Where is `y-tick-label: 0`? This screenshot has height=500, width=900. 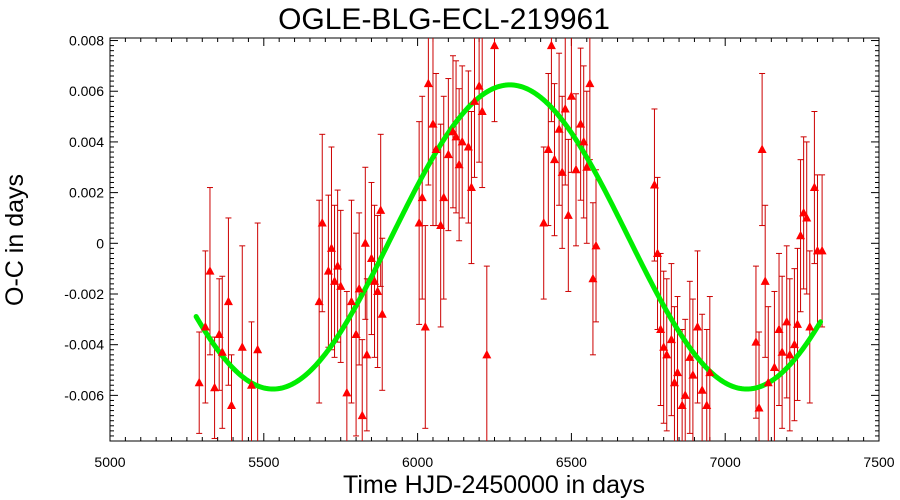 y-tick-label: 0 is located at coordinates (100, 243).